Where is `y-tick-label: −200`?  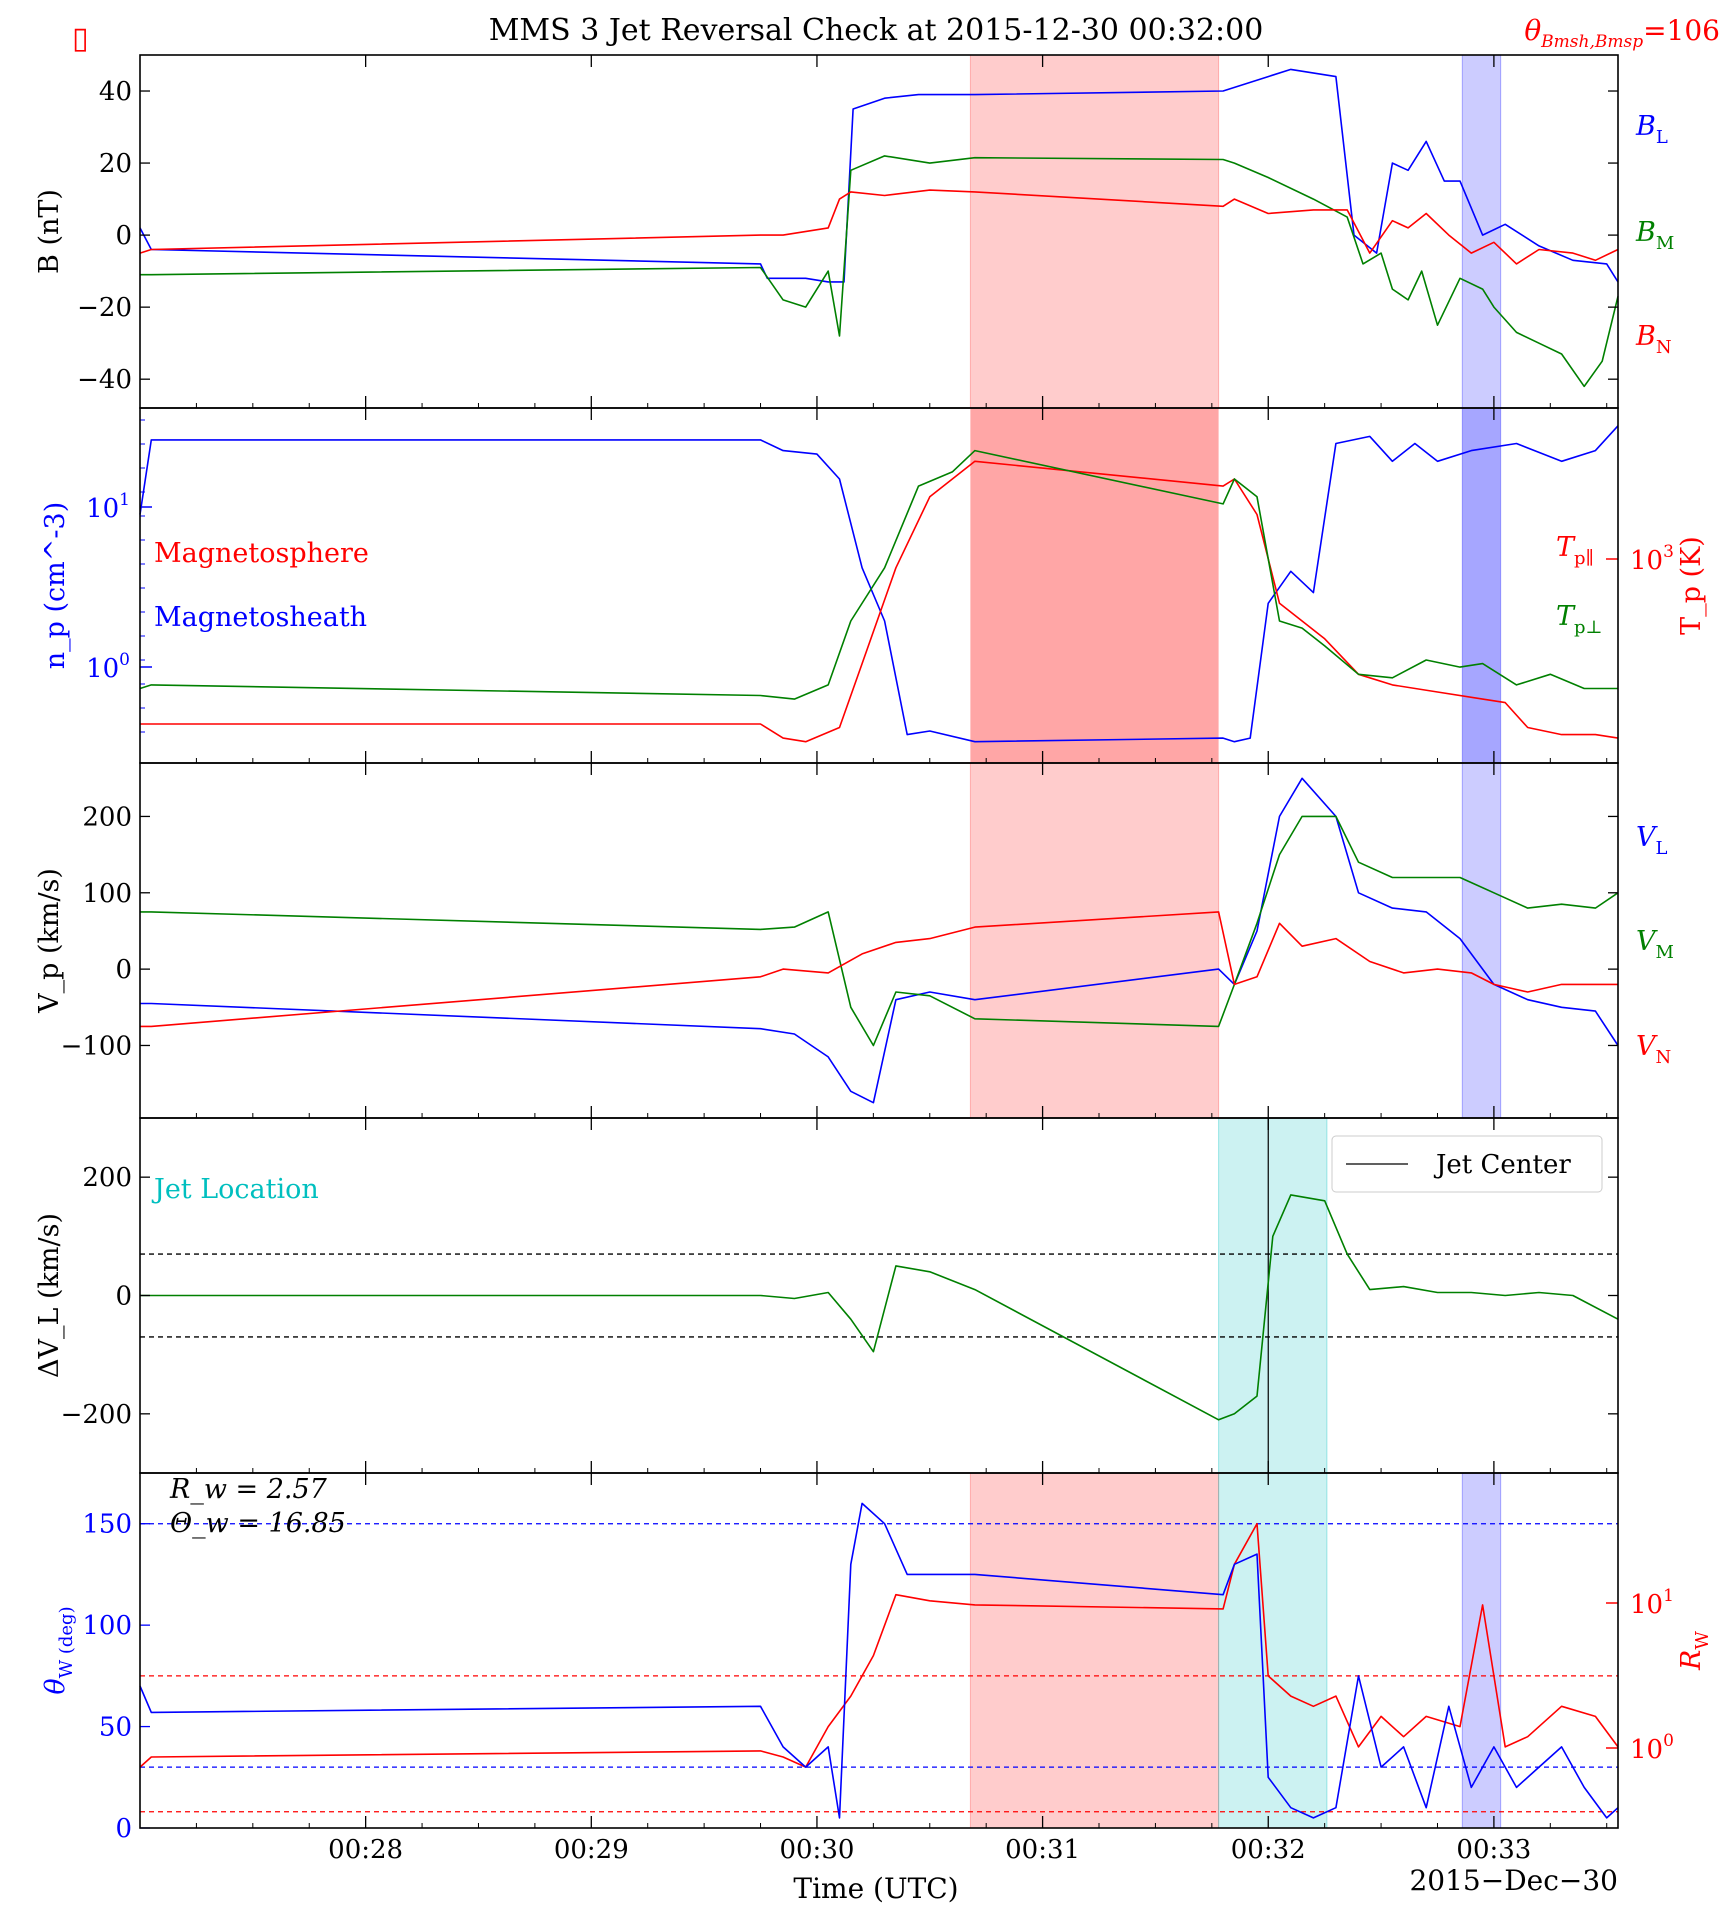 y-tick-label: −200 is located at coordinates (96, 1415).